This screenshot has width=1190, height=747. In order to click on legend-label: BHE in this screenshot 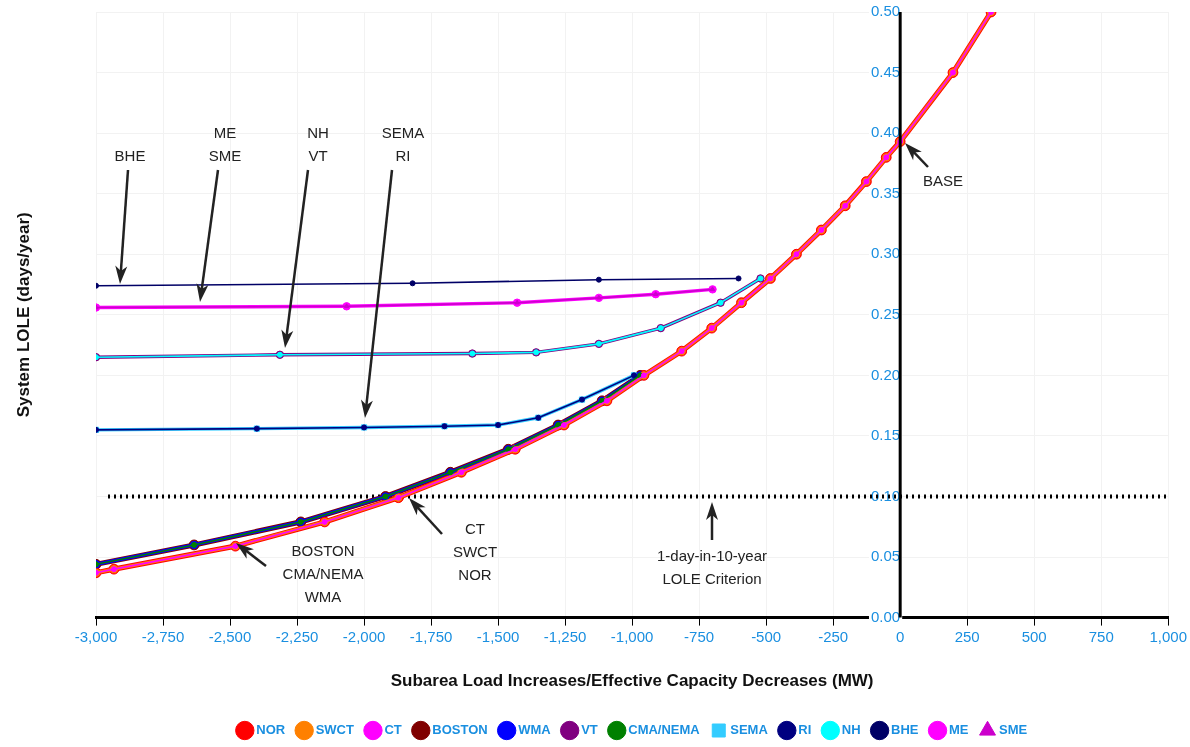, I will do `click(905, 730)`.